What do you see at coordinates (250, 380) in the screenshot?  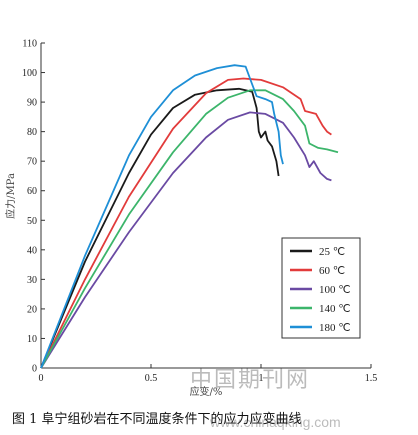 I see `watermark: 中国期刊网` at bounding box center [250, 380].